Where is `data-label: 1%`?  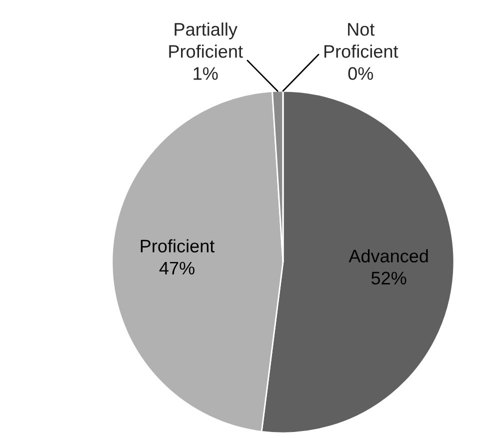
data-label: 1% is located at coordinates (206, 73).